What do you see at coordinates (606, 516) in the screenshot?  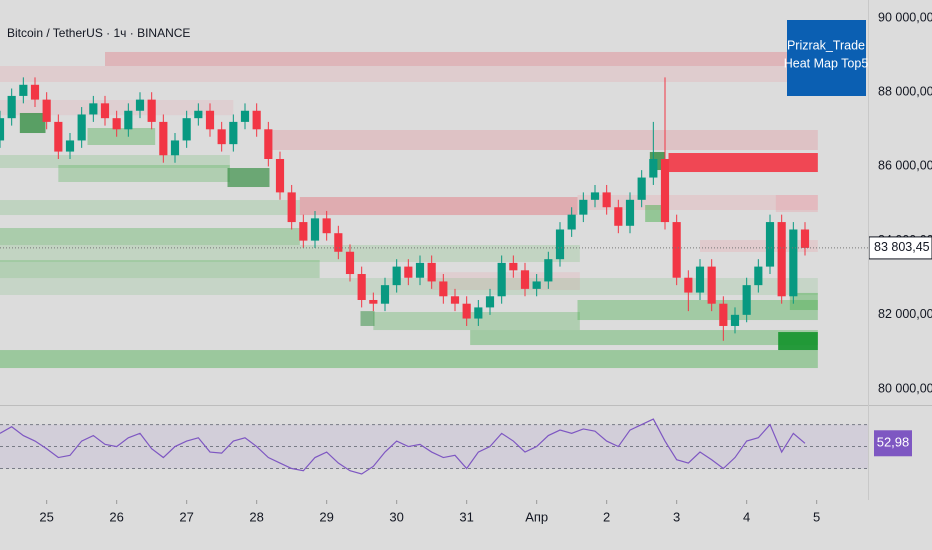 I see `x-tick-label: 2` at bounding box center [606, 516].